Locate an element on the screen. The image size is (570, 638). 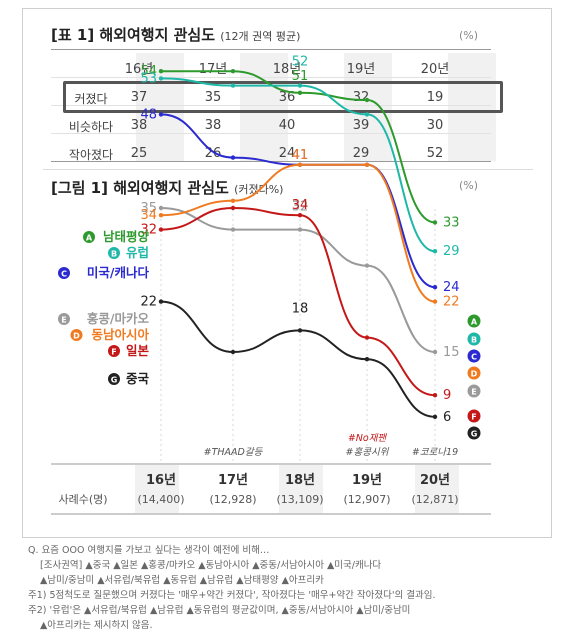
value-label: 33 is located at coordinates (451, 222).